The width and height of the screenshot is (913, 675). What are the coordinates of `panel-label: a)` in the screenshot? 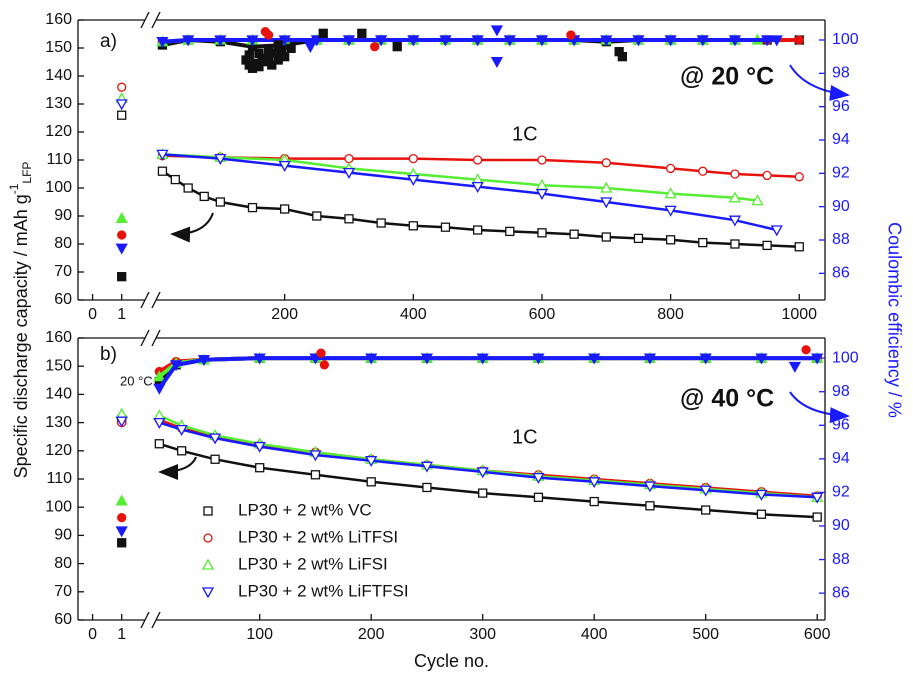 It's located at (108, 41).